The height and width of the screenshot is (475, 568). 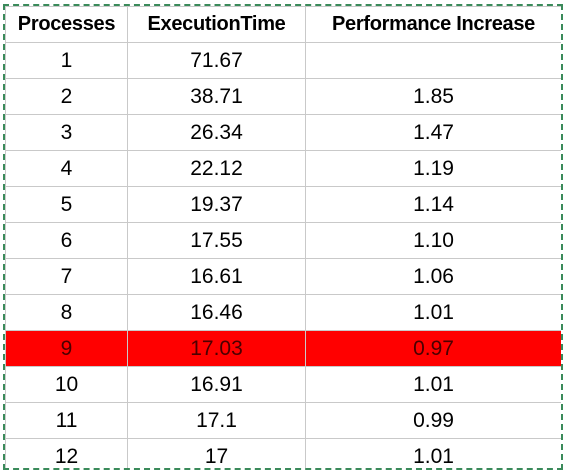 I want to click on cell-processes: 6, so click(x=66, y=240).